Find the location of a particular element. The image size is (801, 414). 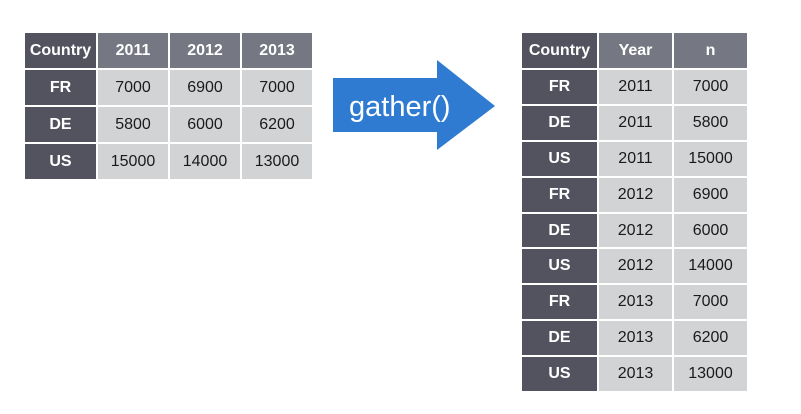

wide-cell-value: 14000 is located at coordinates (205, 161).